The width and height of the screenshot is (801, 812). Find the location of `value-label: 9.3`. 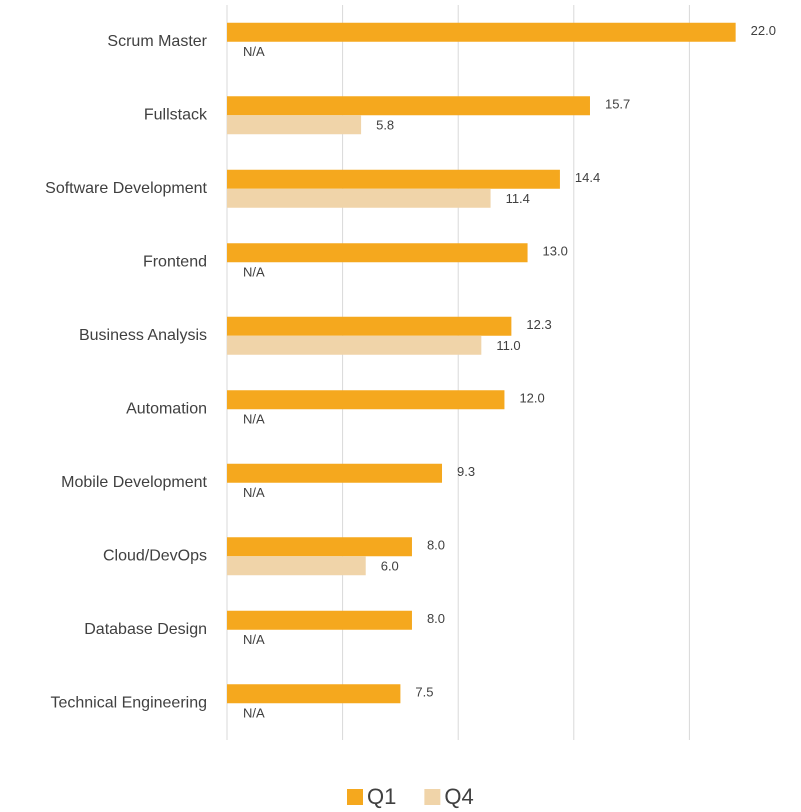

value-label: 9.3 is located at coordinates (466, 471).